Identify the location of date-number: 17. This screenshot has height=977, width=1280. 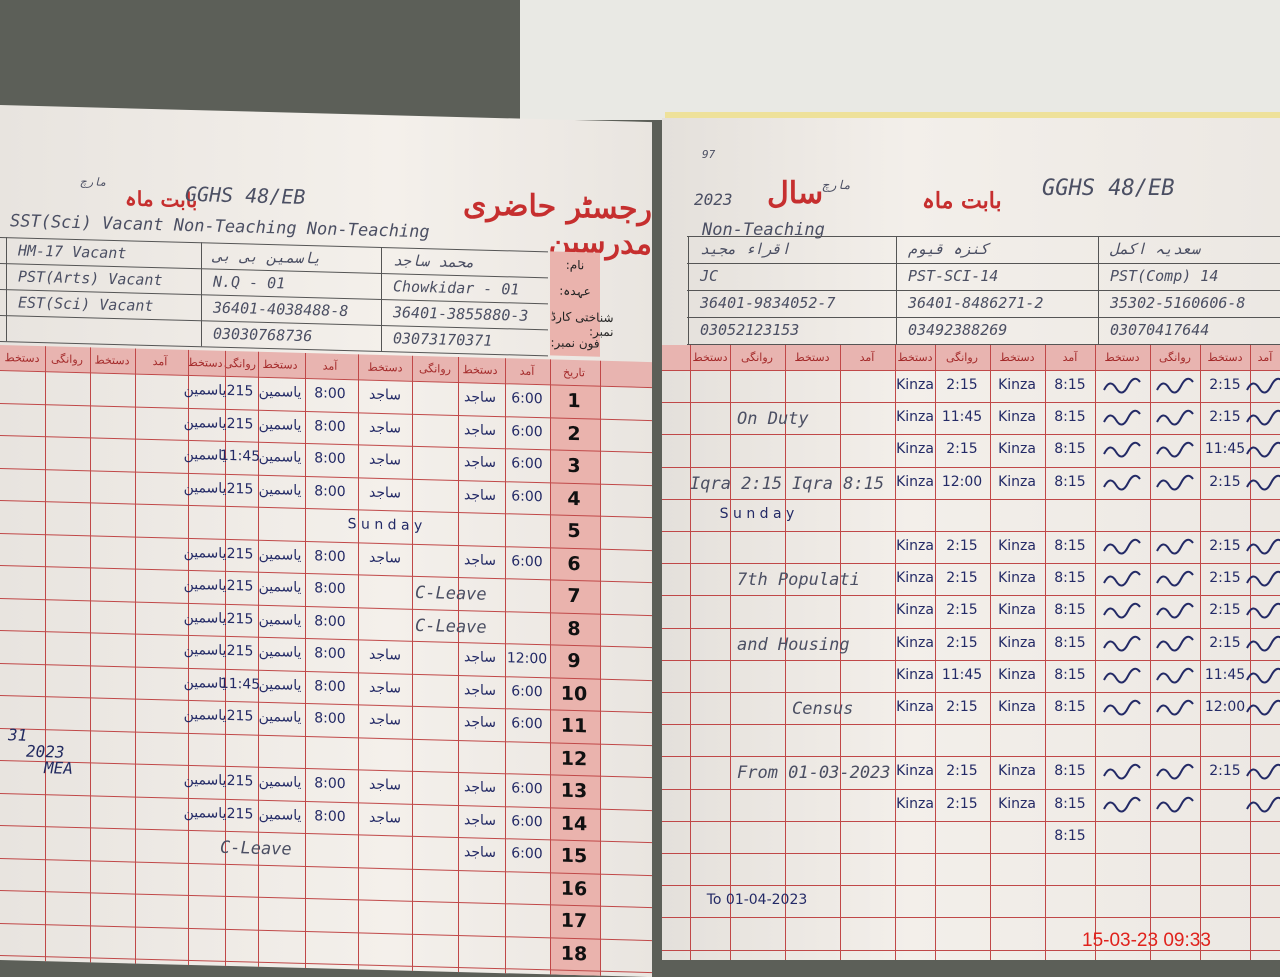
(574, 921).